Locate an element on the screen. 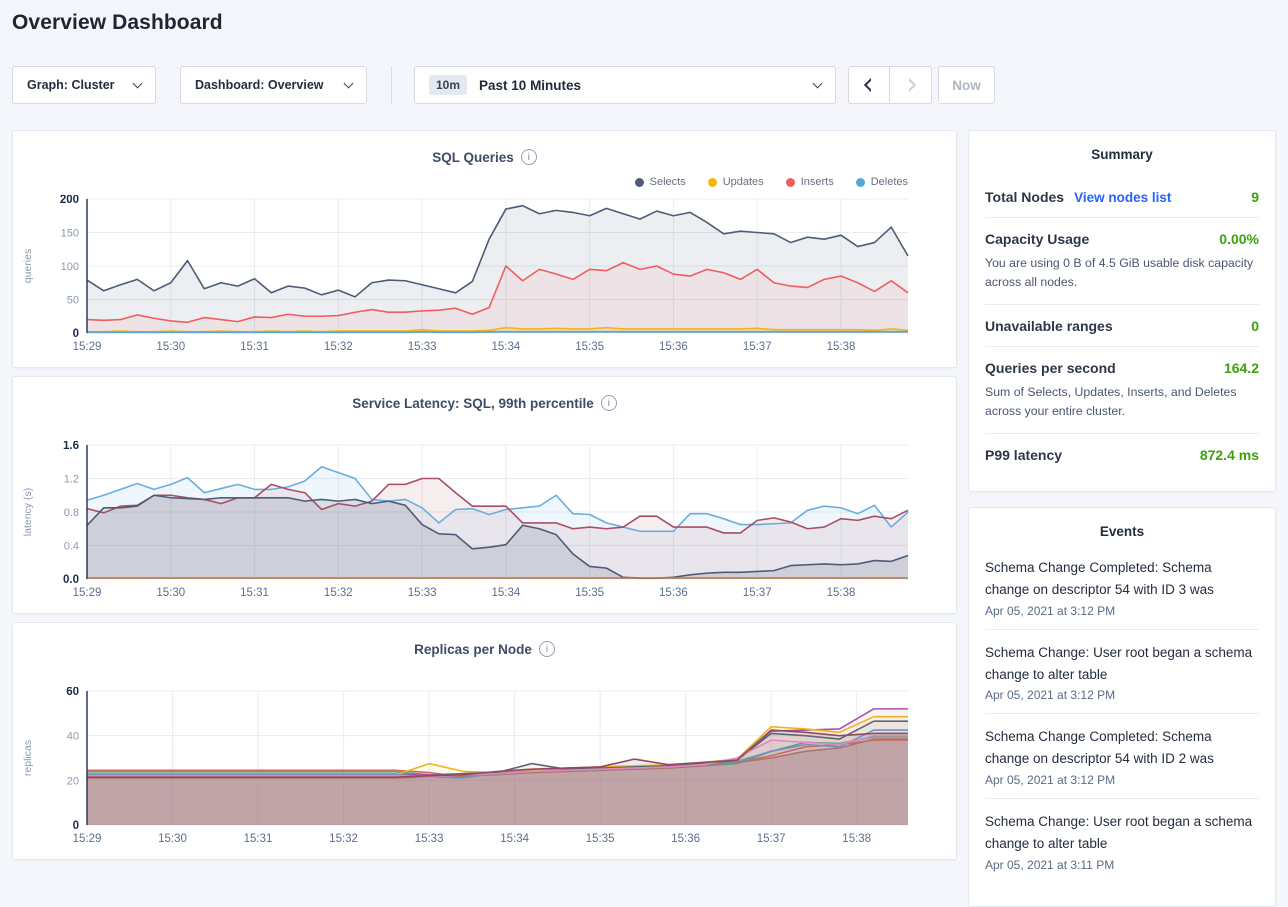 The width and height of the screenshot is (1288, 907). summary-row-p99-latency: P99 latency 872.4 ms is located at coordinates (1122, 454).